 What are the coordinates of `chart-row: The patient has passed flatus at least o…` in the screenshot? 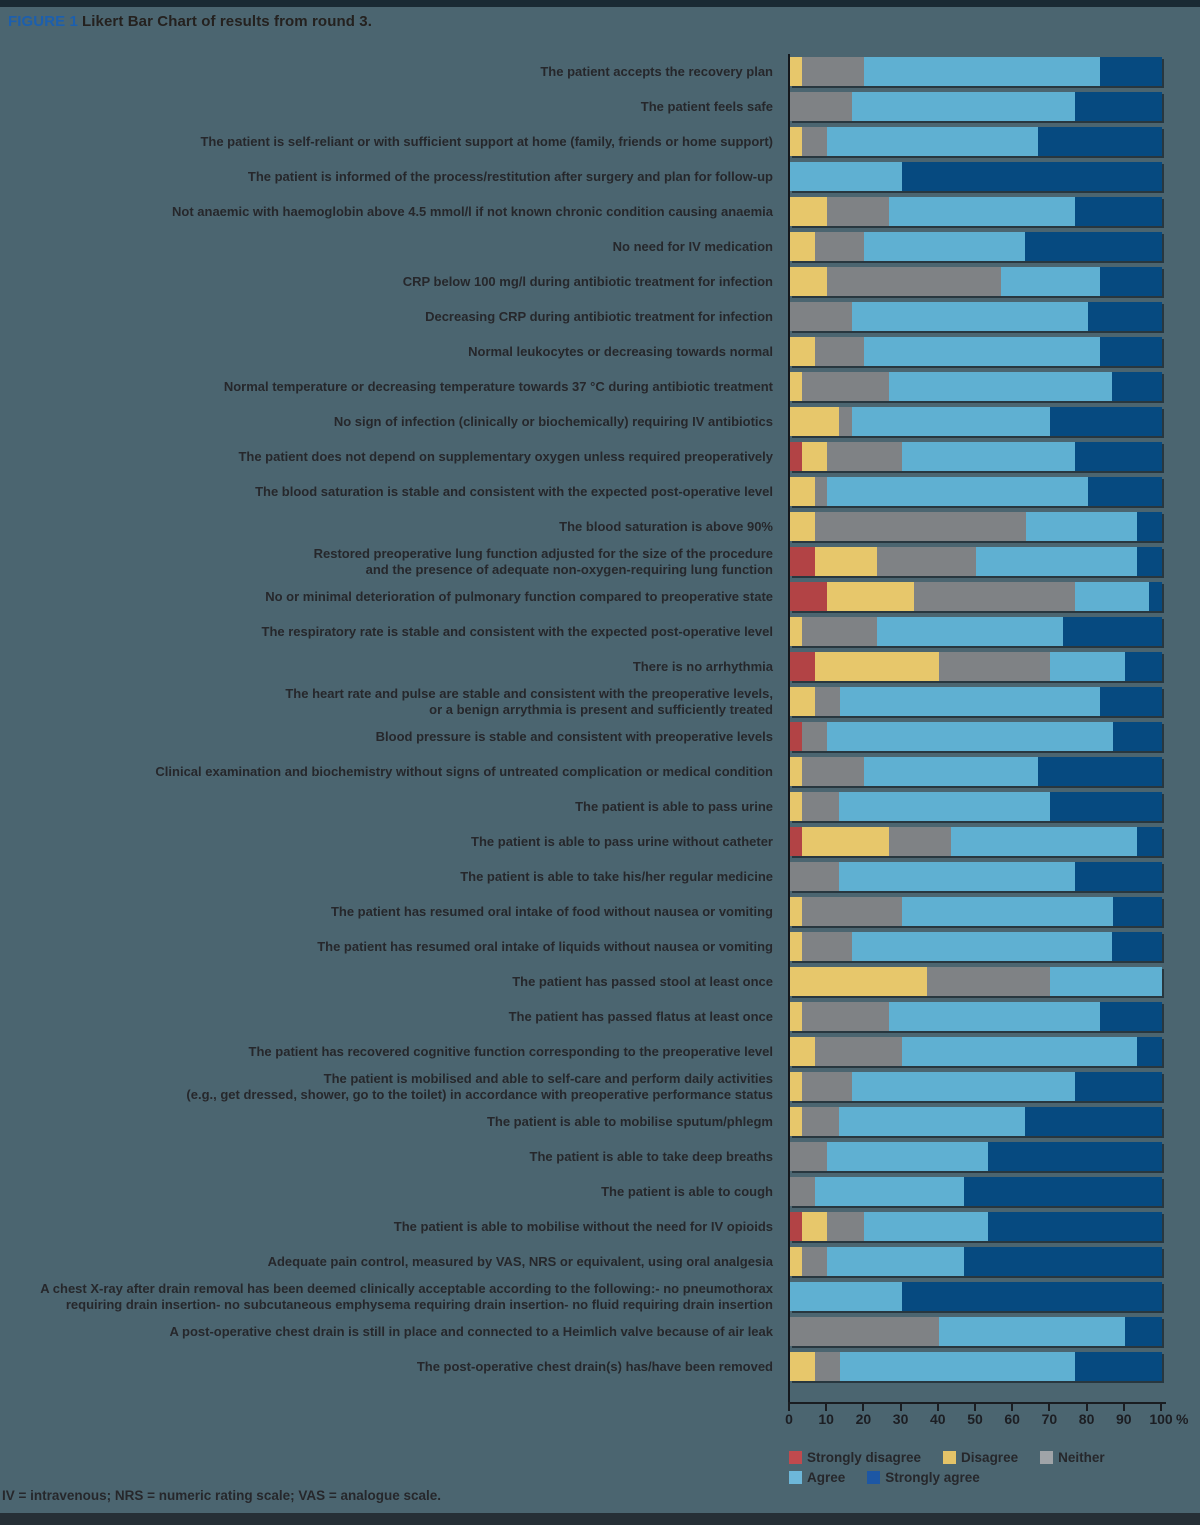 It's located at (600, 1016).